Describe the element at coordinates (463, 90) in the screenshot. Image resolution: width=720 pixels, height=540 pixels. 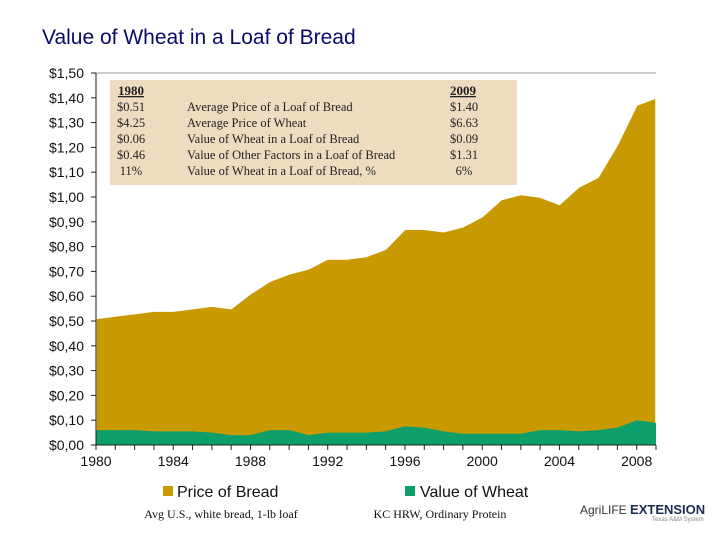
I see `annotation-header-2009: 2009` at that location.